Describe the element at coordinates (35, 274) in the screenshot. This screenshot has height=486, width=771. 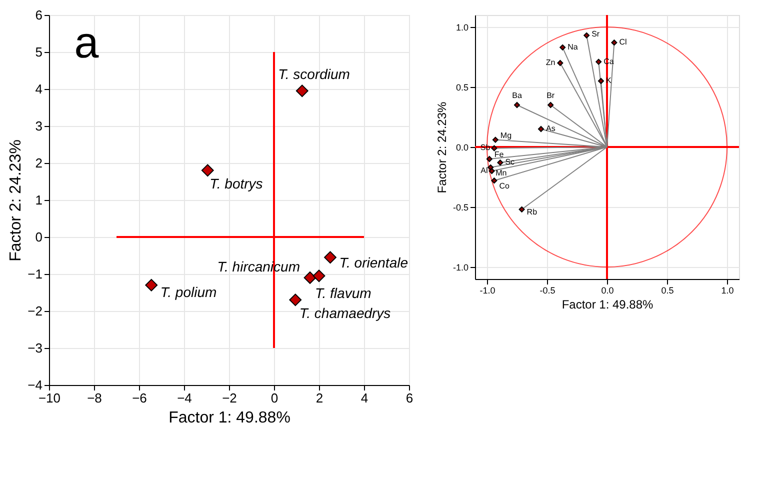
I see `y-tick-label: −1` at that location.